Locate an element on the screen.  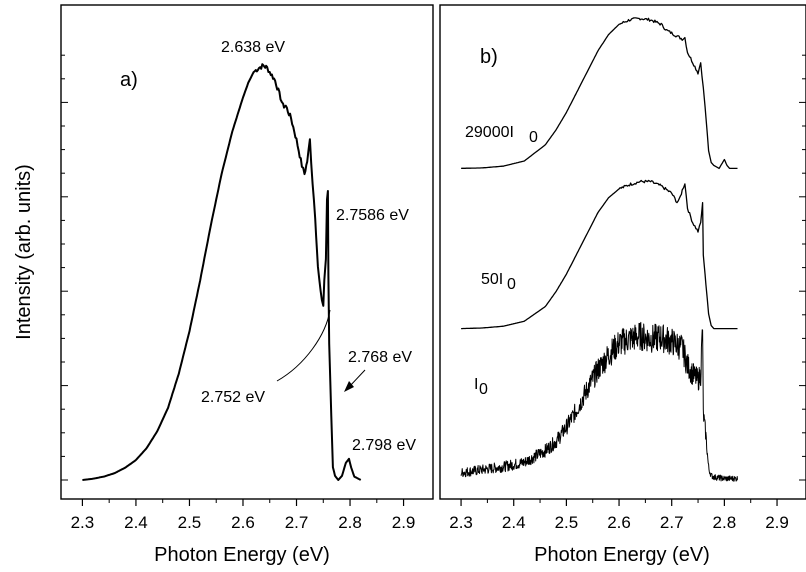
x-tick-label-b-3: 2.6 is located at coordinates (619, 522).